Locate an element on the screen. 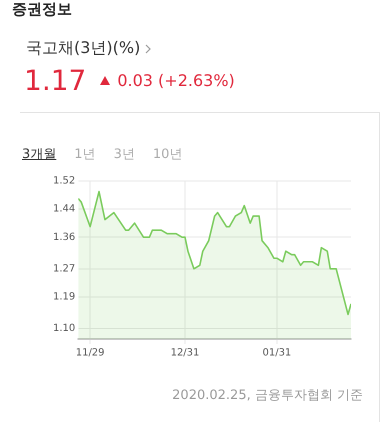 This screenshot has height=422, width=389. x-tick-label: 11/29 is located at coordinates (90, 353).